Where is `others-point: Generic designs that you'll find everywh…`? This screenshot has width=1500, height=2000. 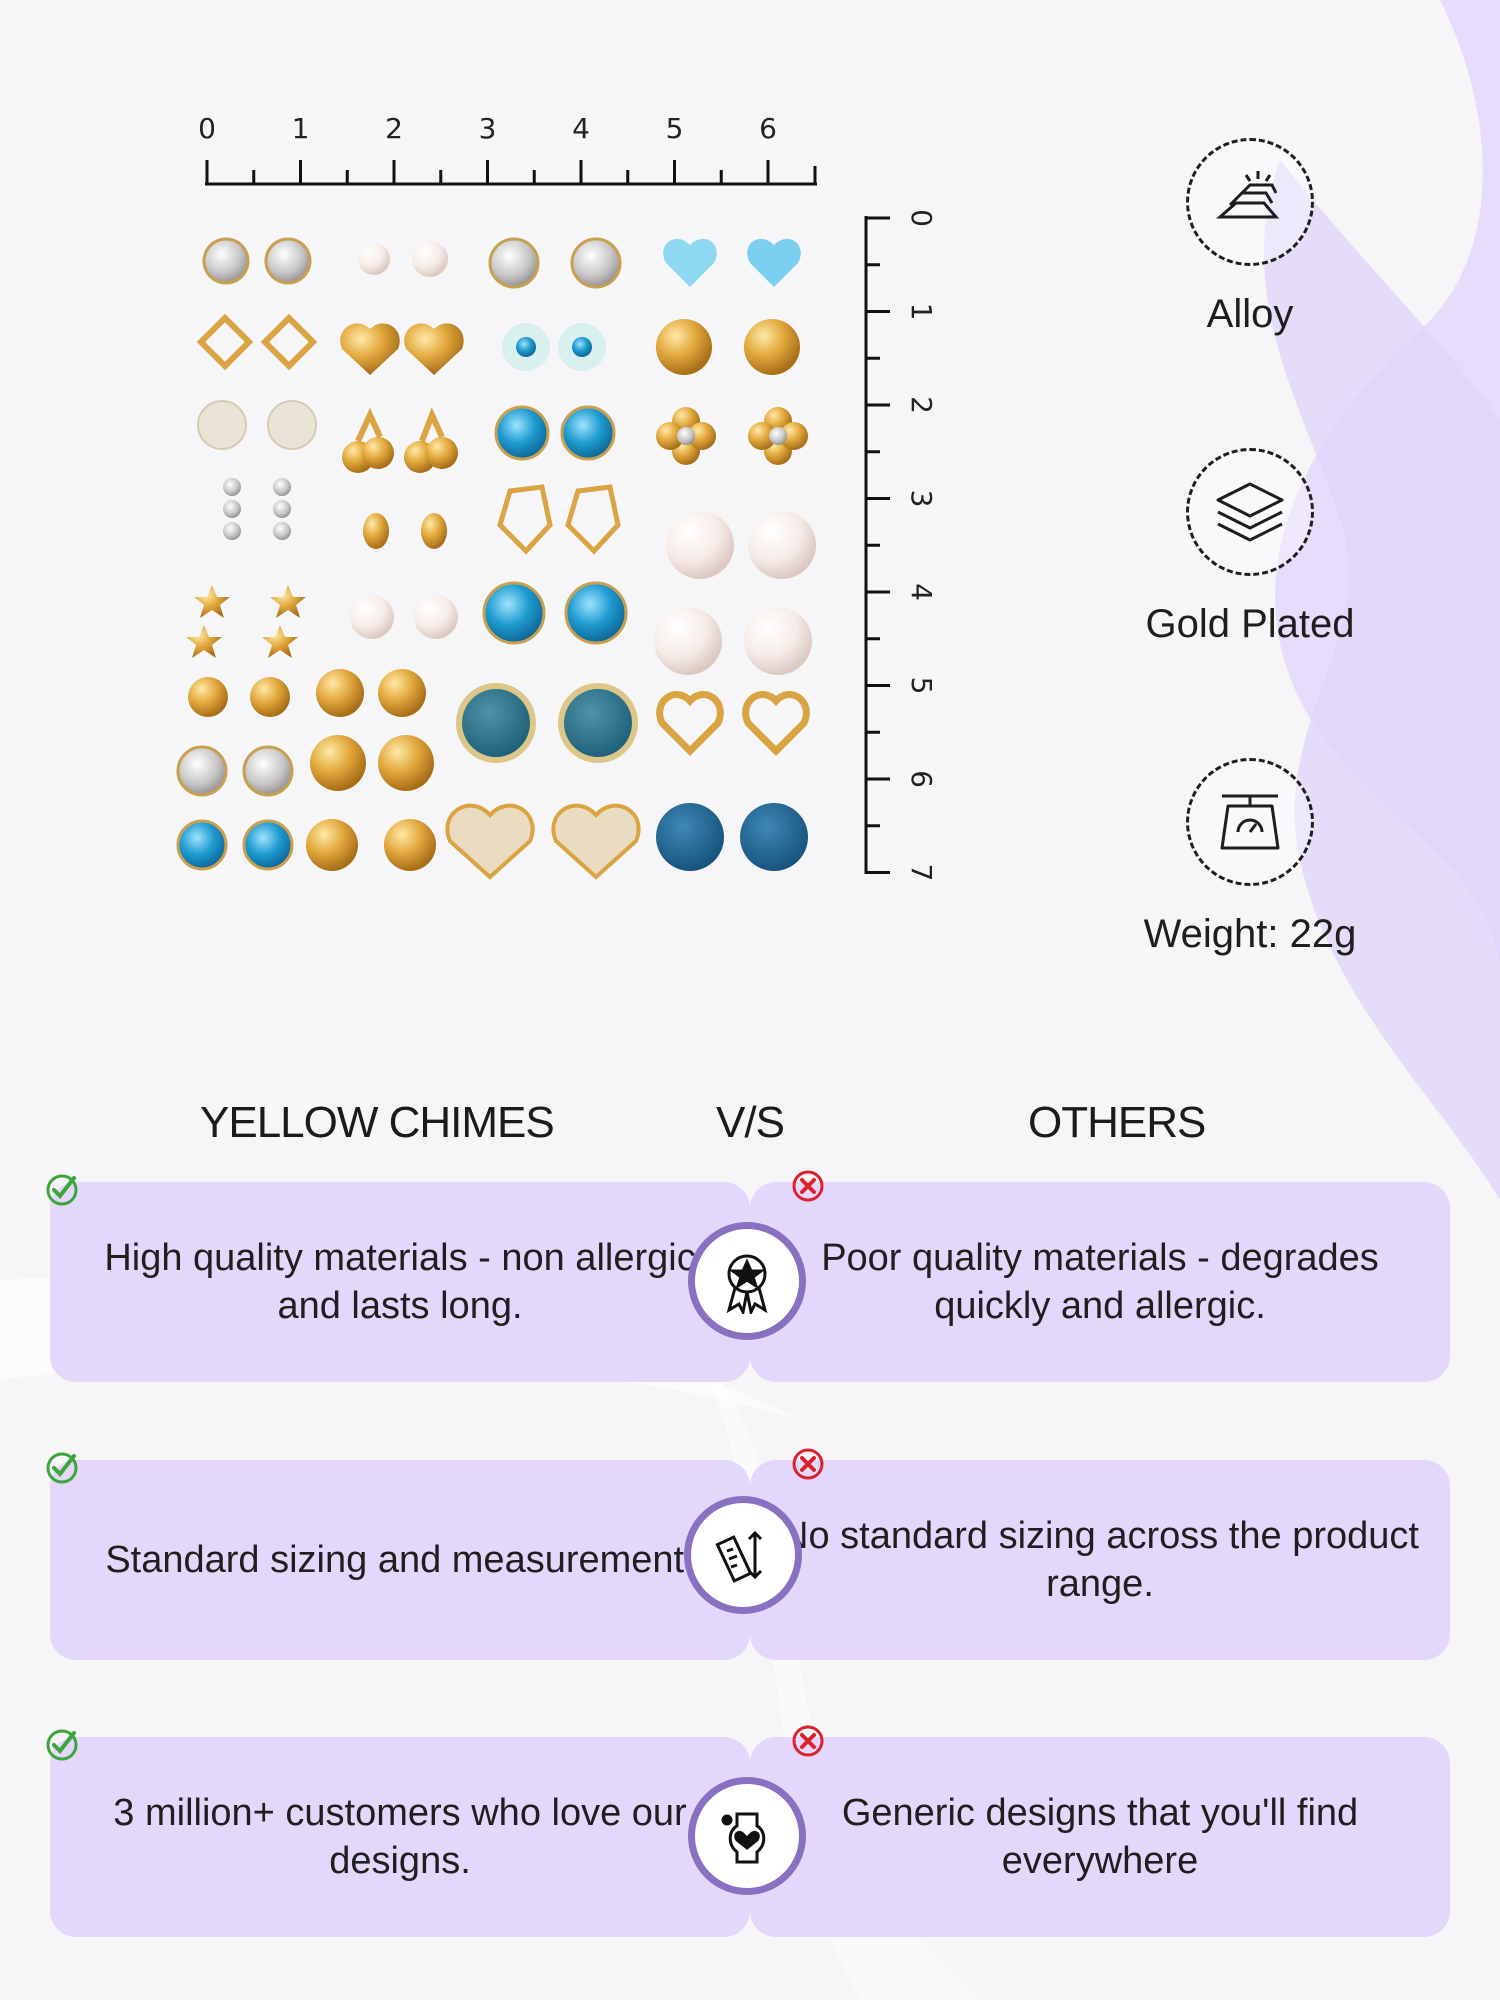 others-point: Generic designs that you'll find everywh… is located at coordinates (1100, 1837).